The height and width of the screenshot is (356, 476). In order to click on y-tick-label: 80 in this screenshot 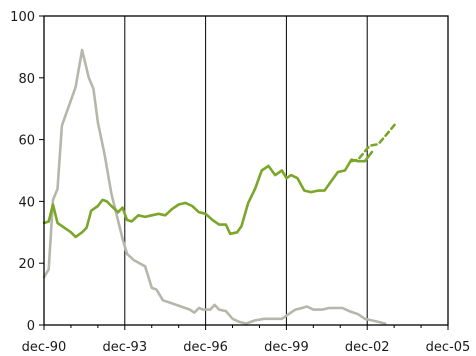, I will do `click(26, 79)`.